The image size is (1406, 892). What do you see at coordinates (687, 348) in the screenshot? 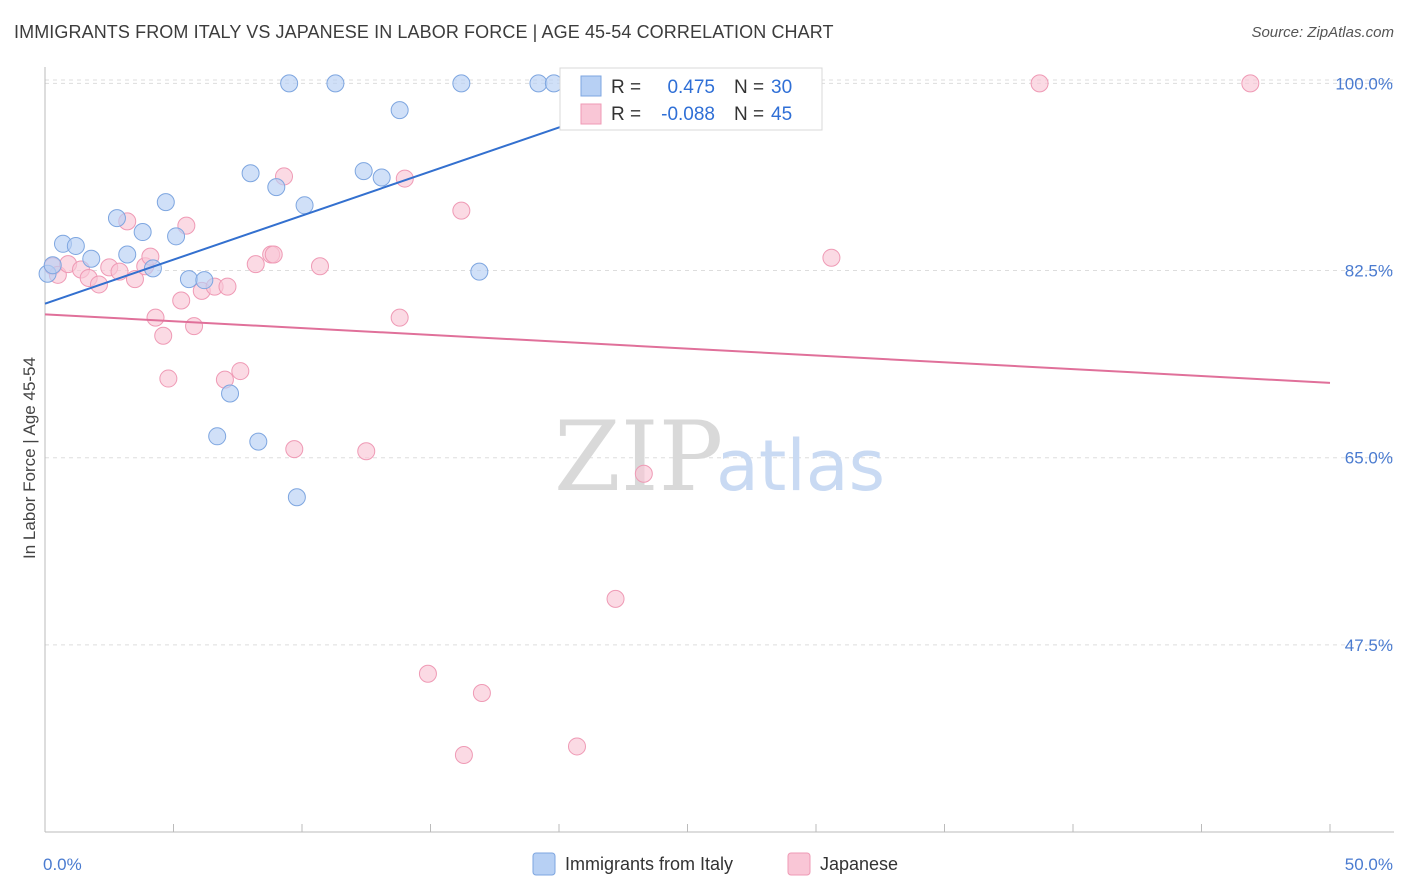
I see `trend-line-japanese` at bounding box center [687, 348].